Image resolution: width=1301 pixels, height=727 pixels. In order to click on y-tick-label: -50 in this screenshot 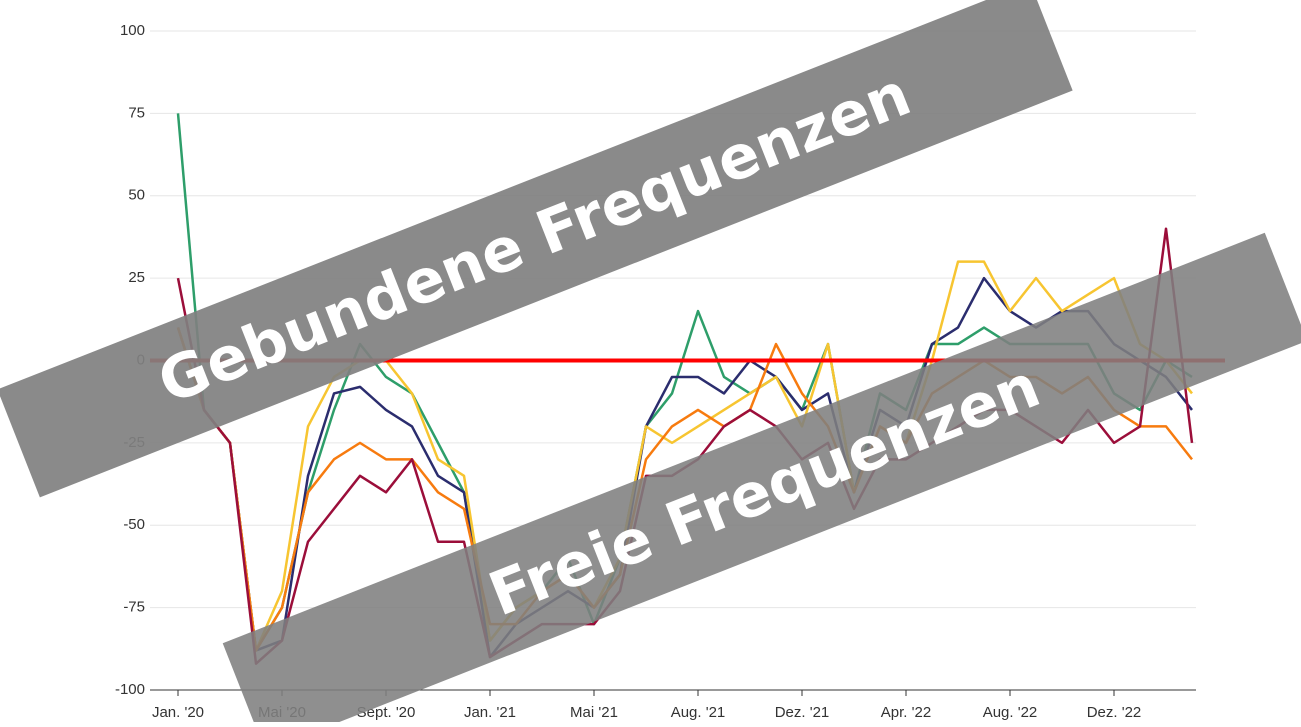, I will do `click(134, 524)`.